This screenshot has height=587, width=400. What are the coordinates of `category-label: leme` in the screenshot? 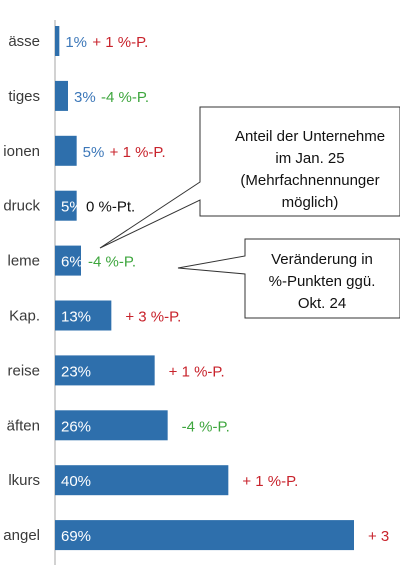 It's located at (23, 261).